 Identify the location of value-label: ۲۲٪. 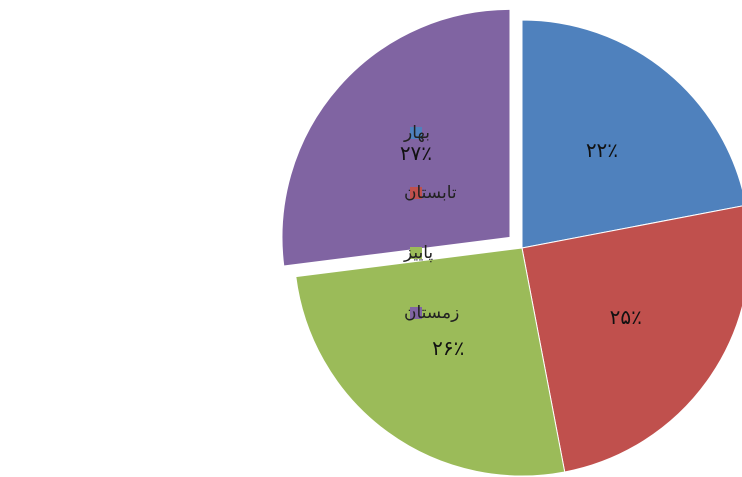
(602, 150).